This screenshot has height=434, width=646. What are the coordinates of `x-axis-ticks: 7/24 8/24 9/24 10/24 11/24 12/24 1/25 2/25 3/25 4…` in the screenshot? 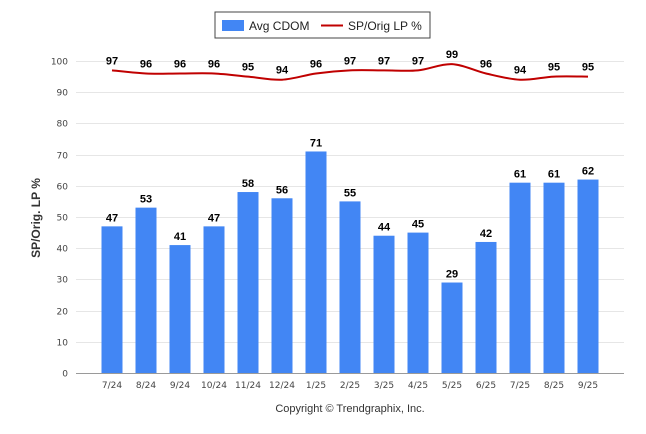 It's located at (350, 386).